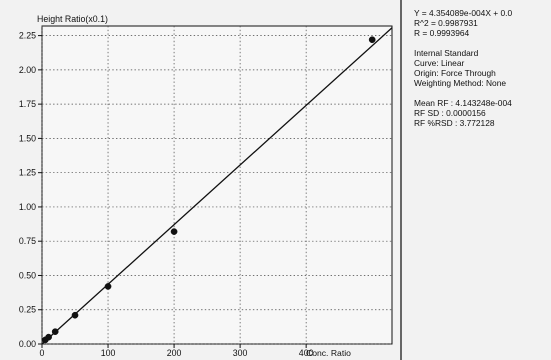  Describe the element at coordinates (108, 353) in the screenshot. I see `x-tick-label: 100` at that location.